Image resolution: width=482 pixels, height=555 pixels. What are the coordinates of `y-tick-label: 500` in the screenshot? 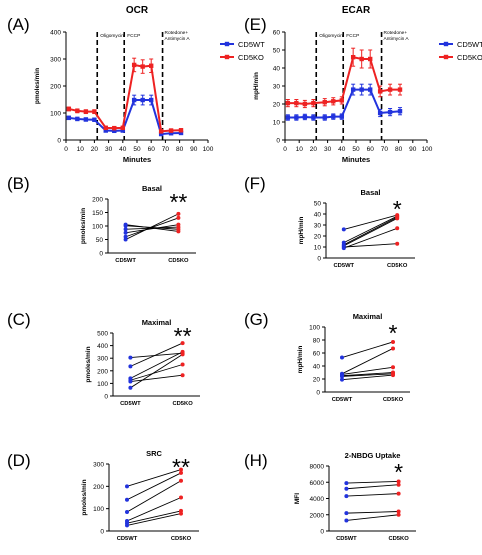 It's located at (102, 334).